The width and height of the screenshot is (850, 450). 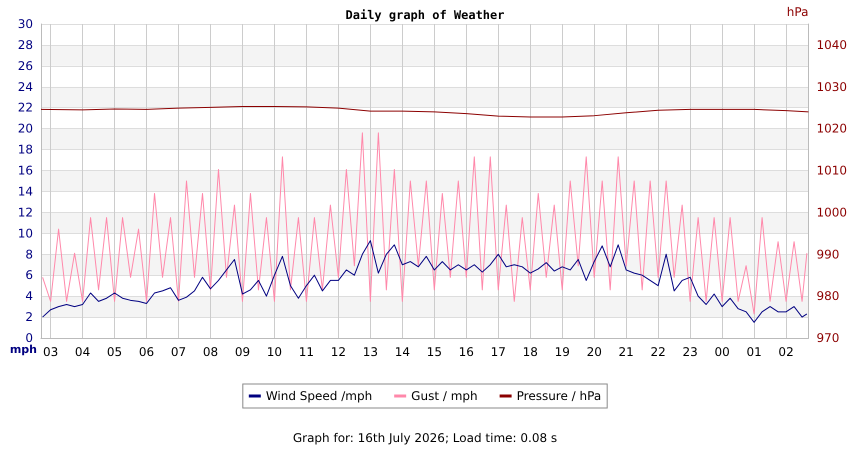 I want to click on x-tick-label: 19, so click(x=562, y=352).